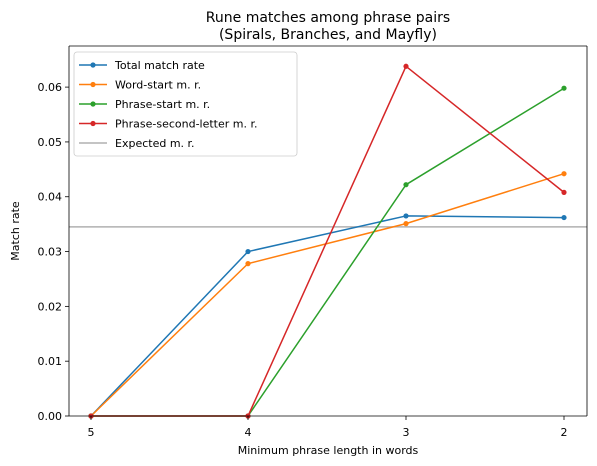 This screenshot has width=597, height=466. I want to click on legend-item: Word-start m. r., so click(140, 85).